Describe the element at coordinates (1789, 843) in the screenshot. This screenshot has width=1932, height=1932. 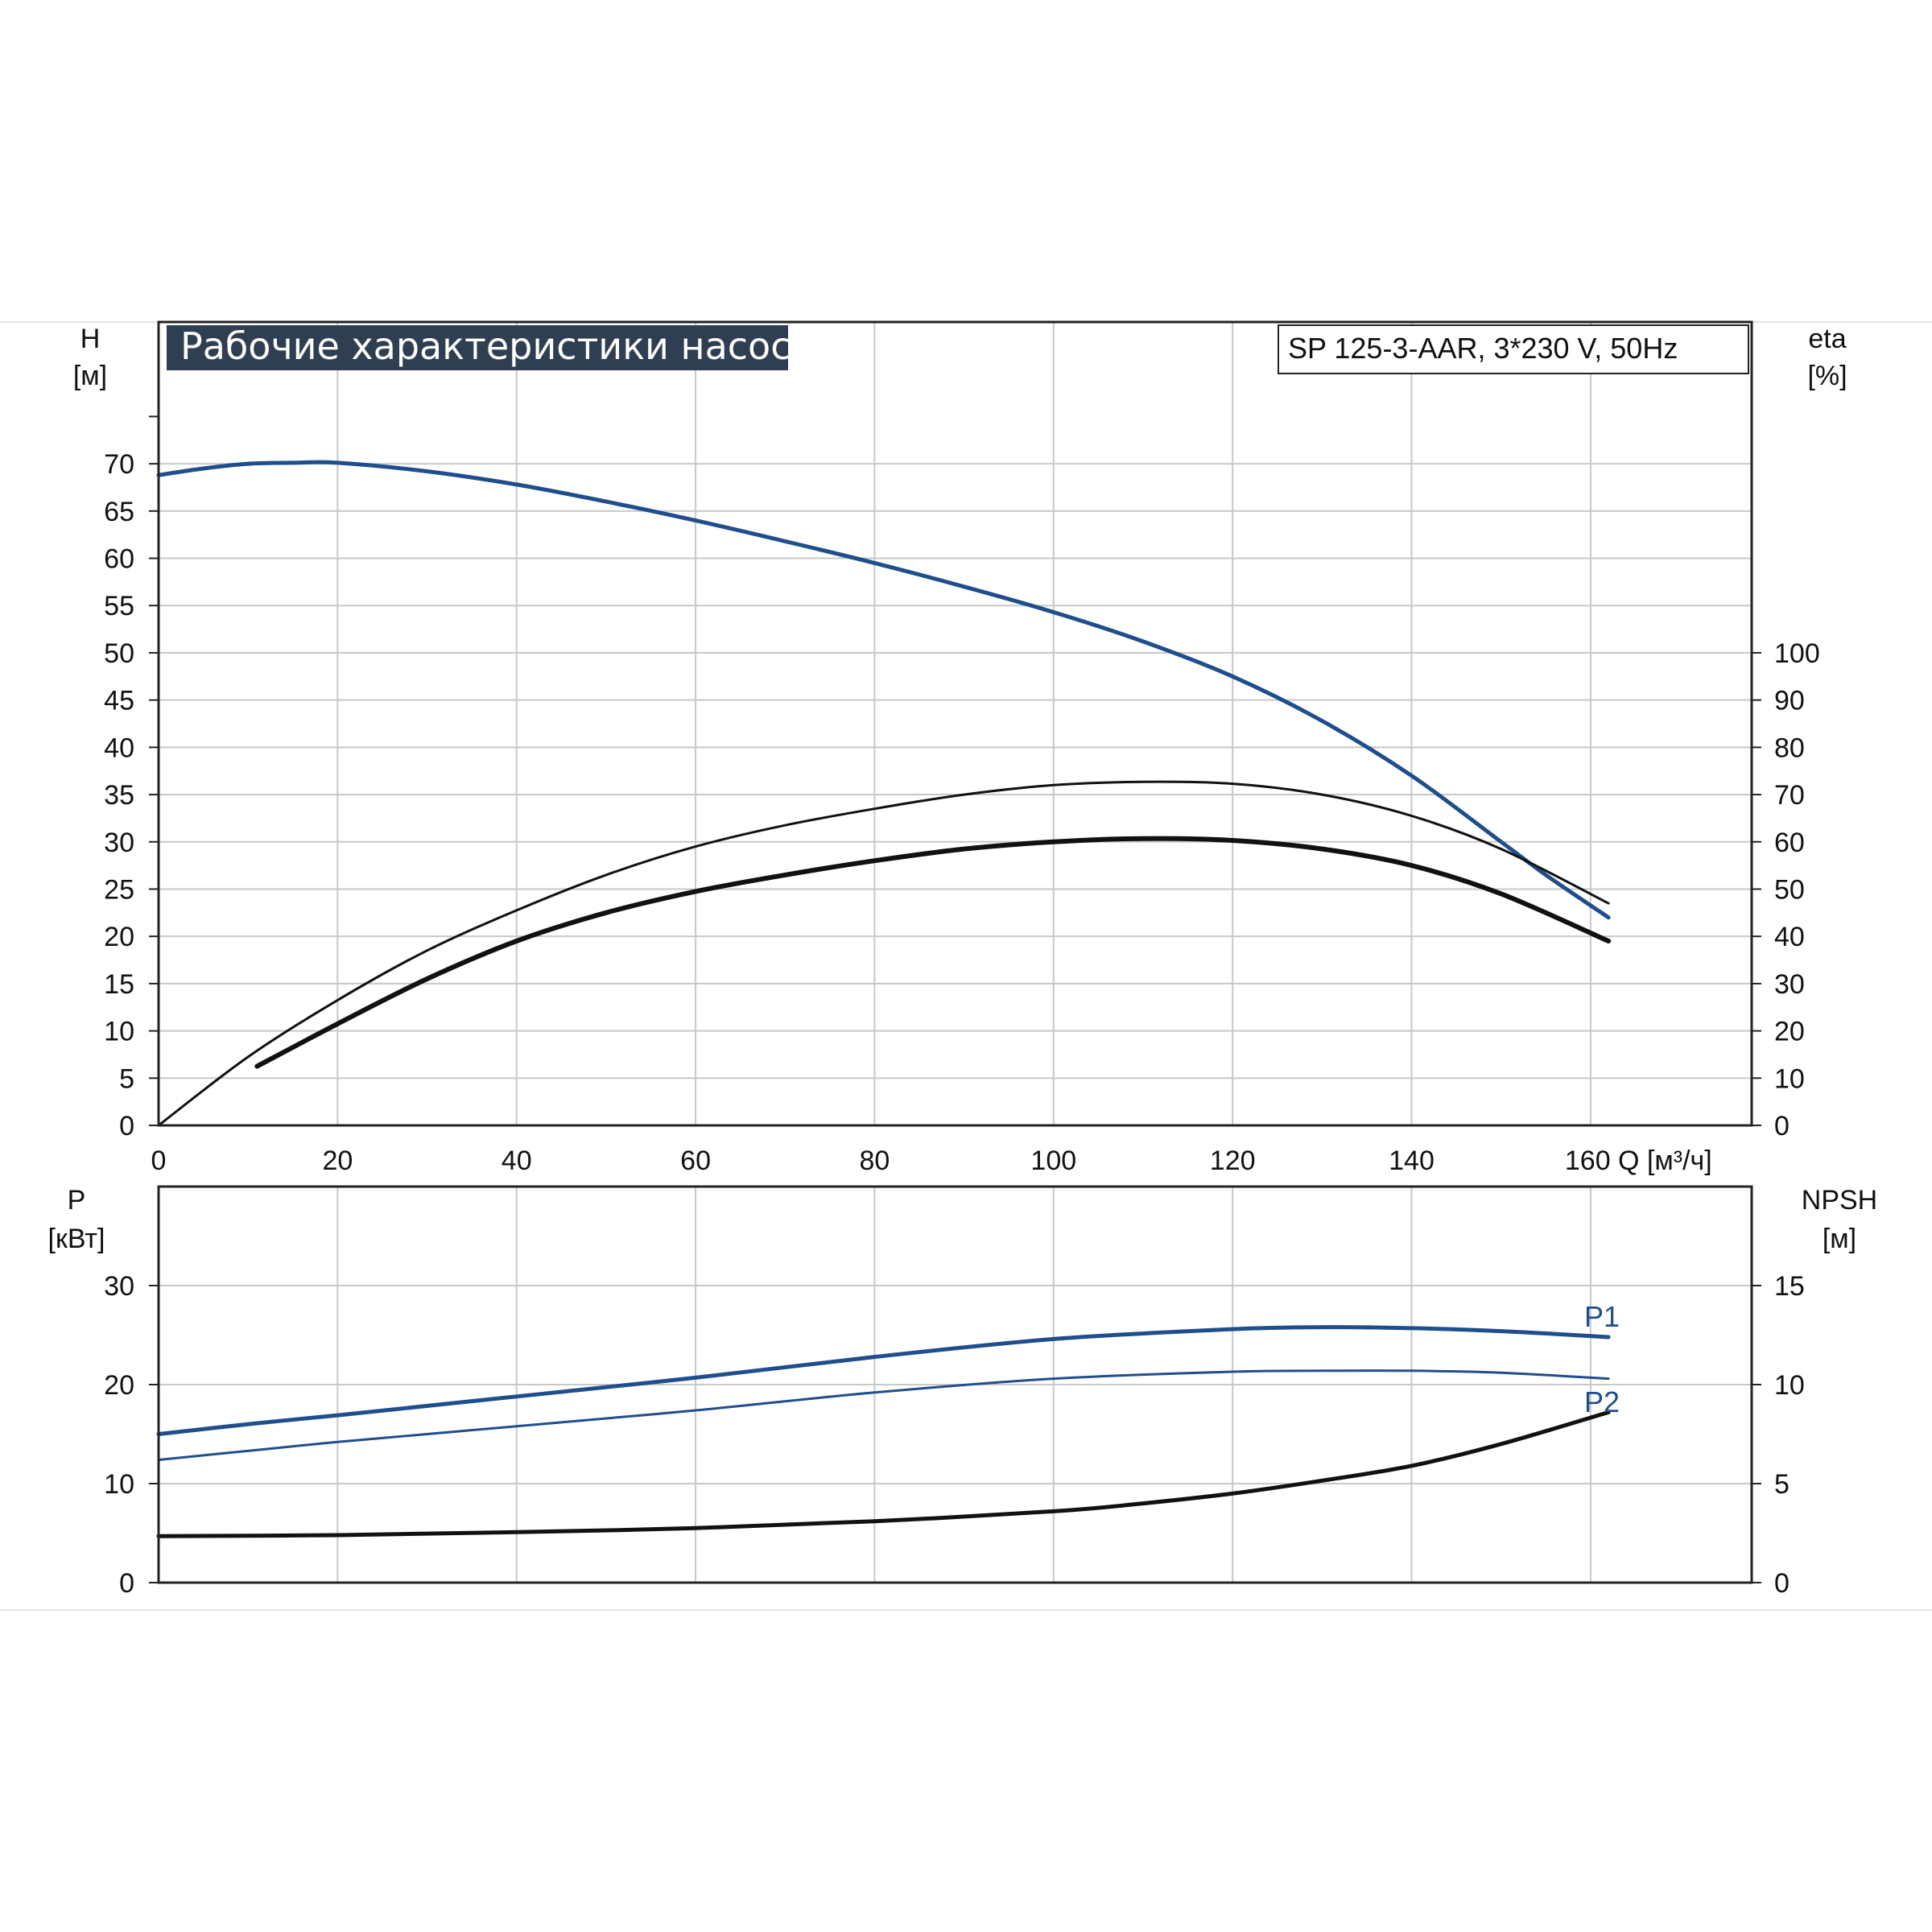
I see `right-tick-label: 60` at that location.